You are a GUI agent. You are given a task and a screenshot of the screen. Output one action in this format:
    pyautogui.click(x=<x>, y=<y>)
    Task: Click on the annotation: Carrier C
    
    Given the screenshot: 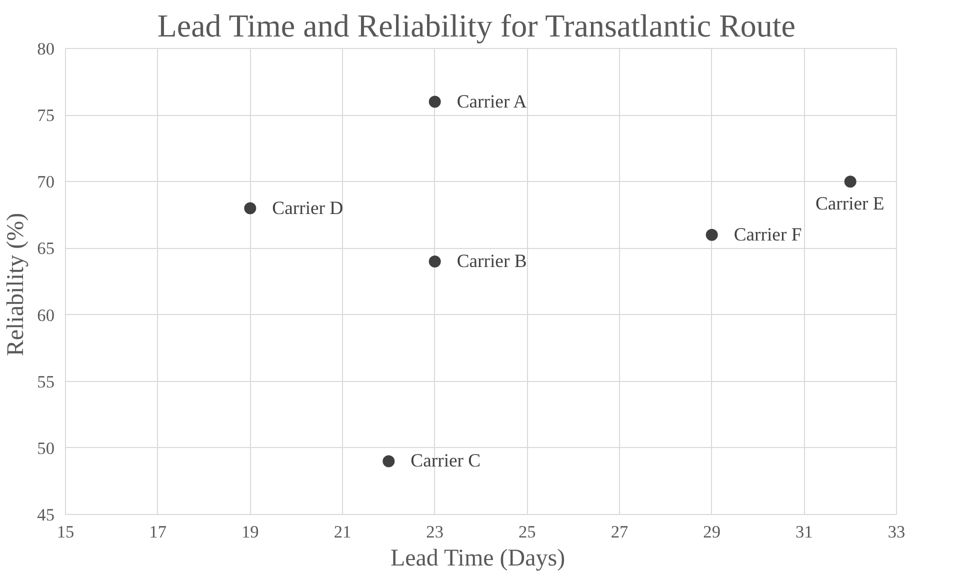 What is the action you would take?
    pyautogui.click(x=445, y=461)
    